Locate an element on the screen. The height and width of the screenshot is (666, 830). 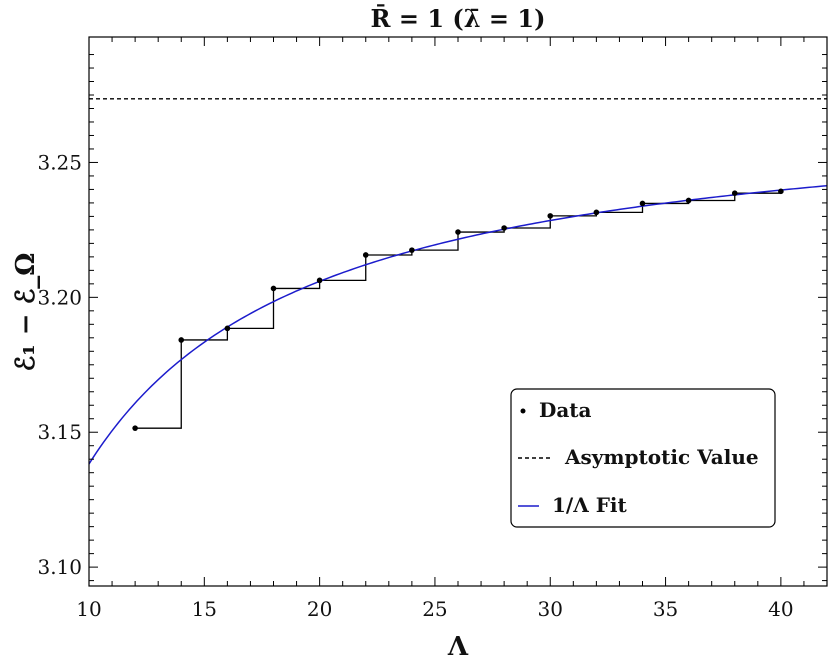
y-tick-label: 3.10 is located at coordinates (59, 567).